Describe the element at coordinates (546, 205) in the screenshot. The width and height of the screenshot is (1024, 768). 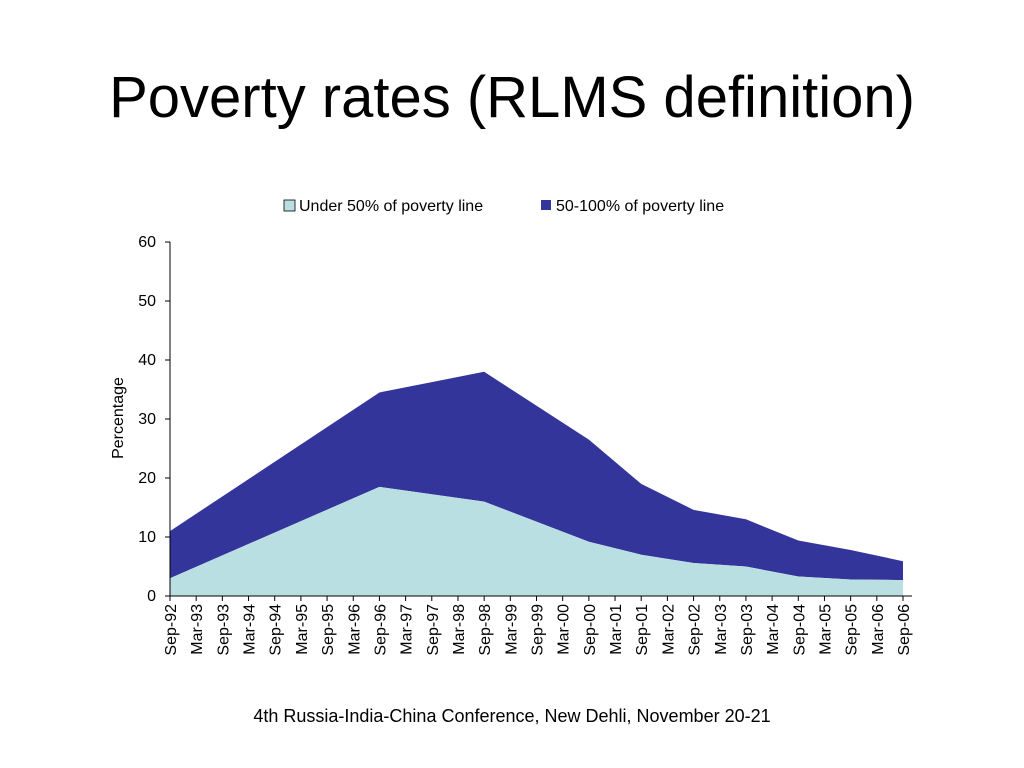
I see `legend-swatch-50to100` at that location.